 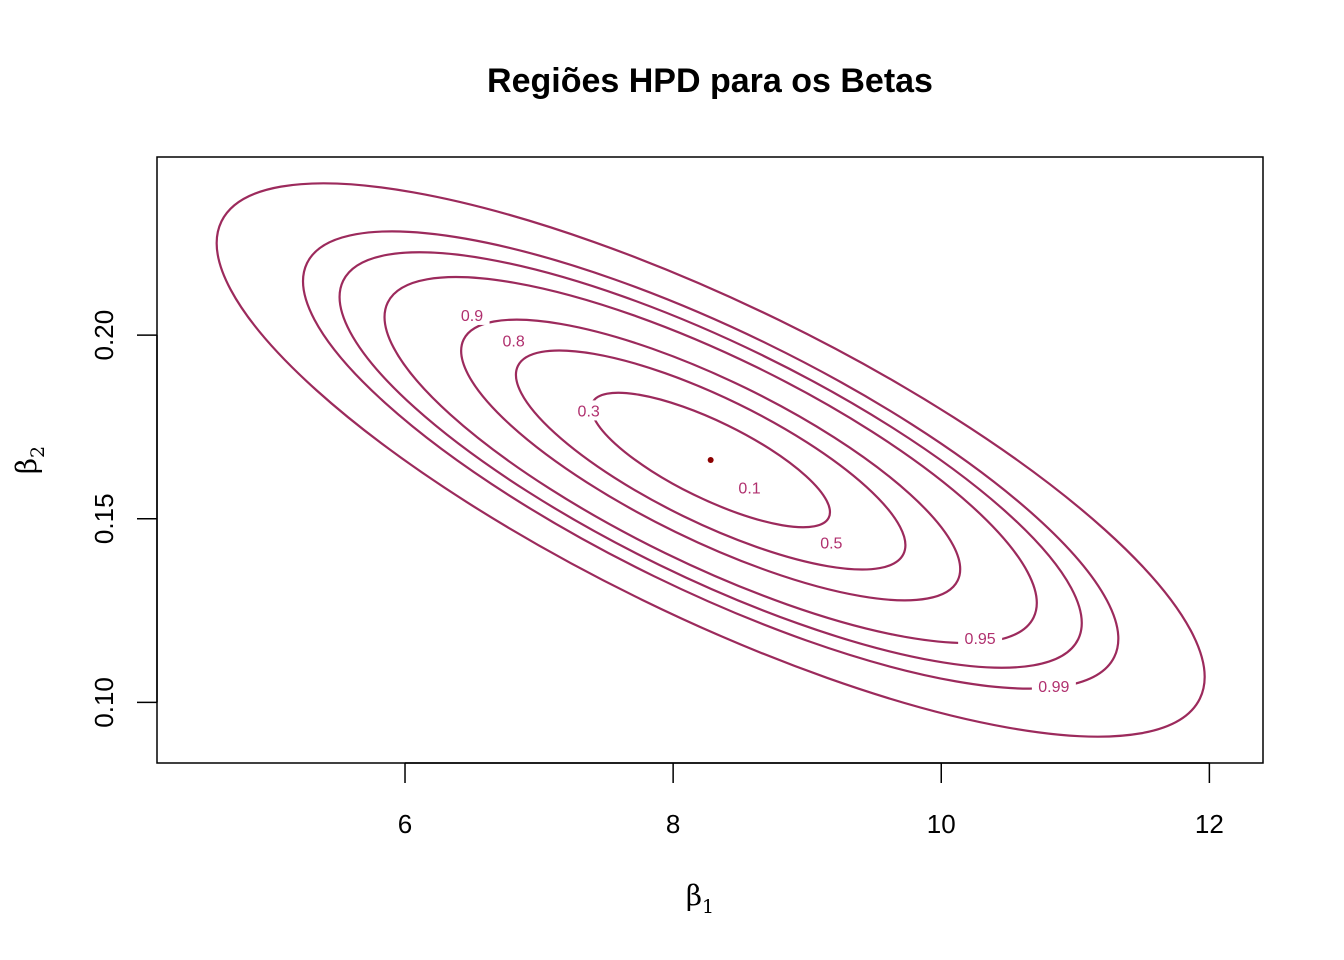 I want to click on y-axis-label: β2, so click(x=29, y=460).